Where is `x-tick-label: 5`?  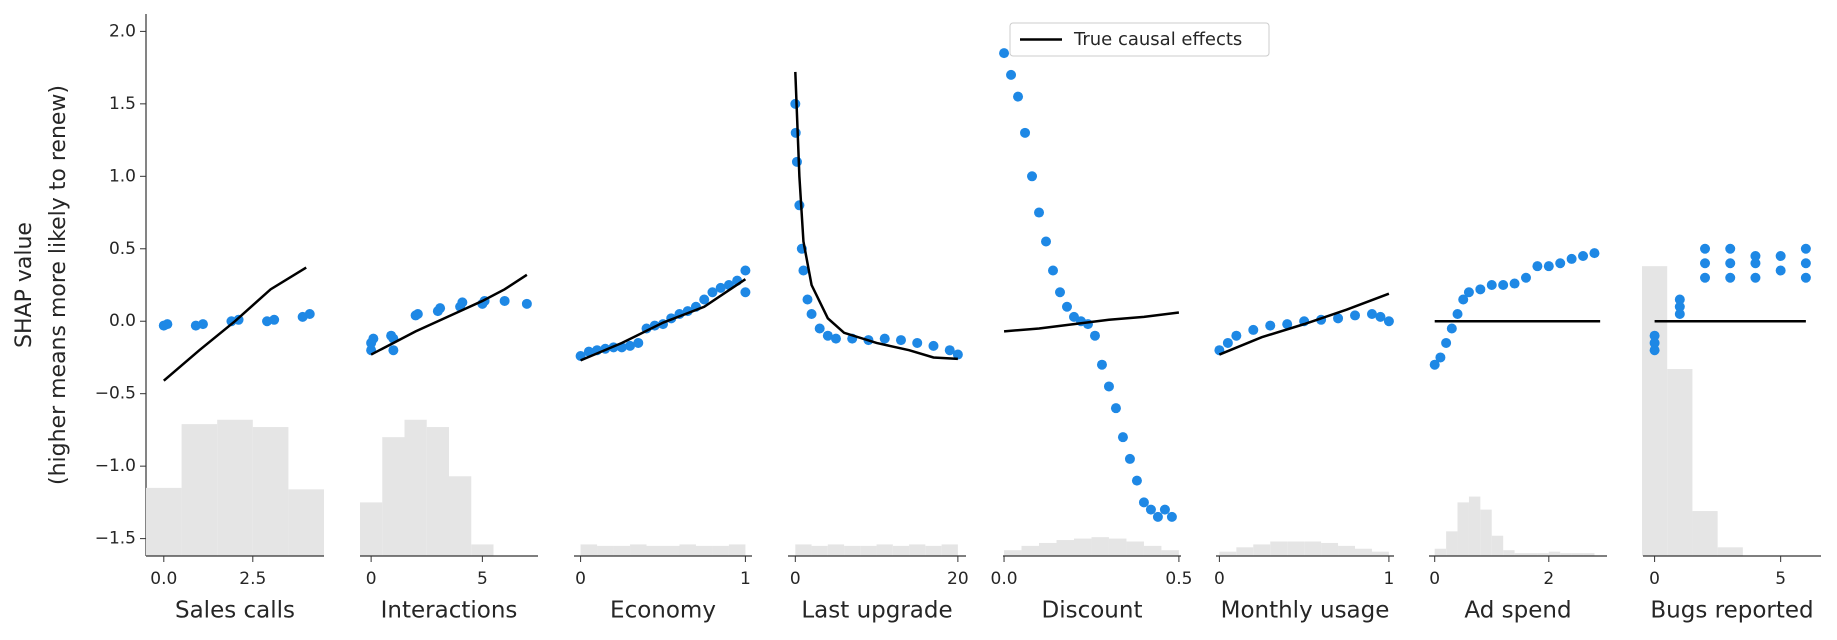
x-tick-label: 5 is located at coordinates (482, 579).